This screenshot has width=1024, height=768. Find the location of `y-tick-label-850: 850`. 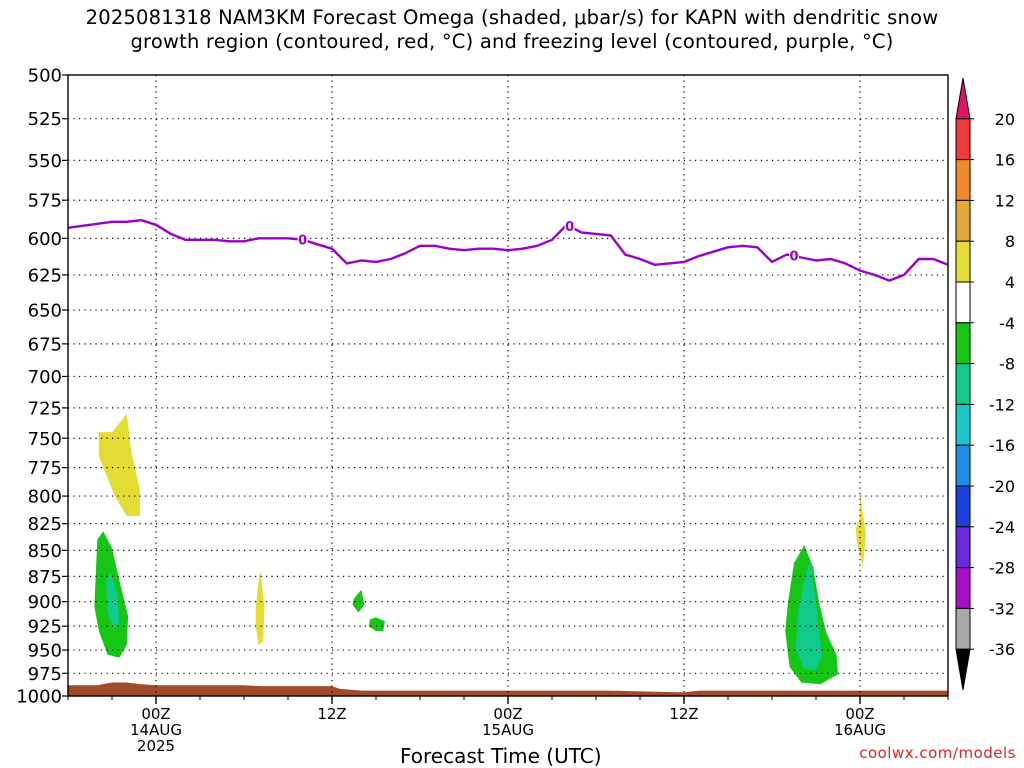

y-tick-label-850: 850 is located at coordinates (45, 551).